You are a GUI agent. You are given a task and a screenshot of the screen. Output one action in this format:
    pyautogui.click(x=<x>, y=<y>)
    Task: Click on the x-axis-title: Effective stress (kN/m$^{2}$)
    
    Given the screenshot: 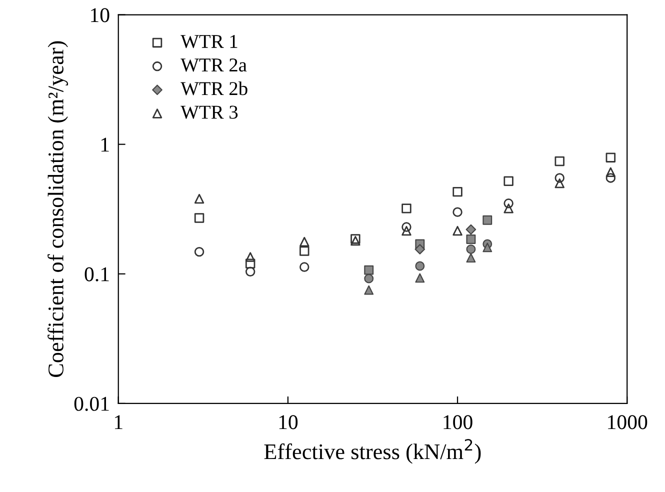 What is the action you would take?
    pyautogui.click(x=372, y=451)
    